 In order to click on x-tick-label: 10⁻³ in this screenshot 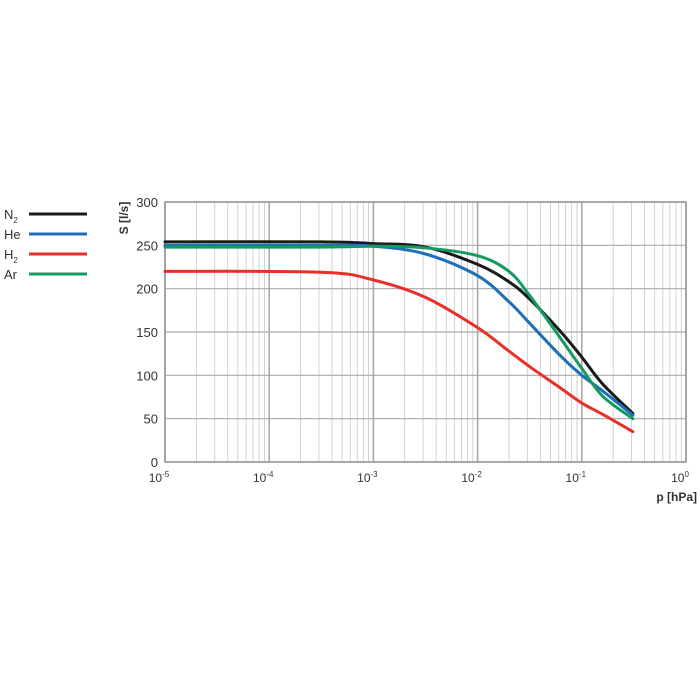, I will do `click(367, 477)`.